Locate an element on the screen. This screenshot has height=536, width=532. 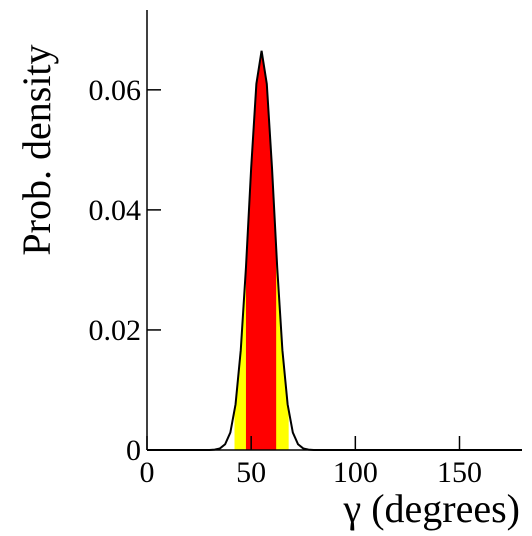
y-tick-label: 0.04 is located at coordinates (115, 210).